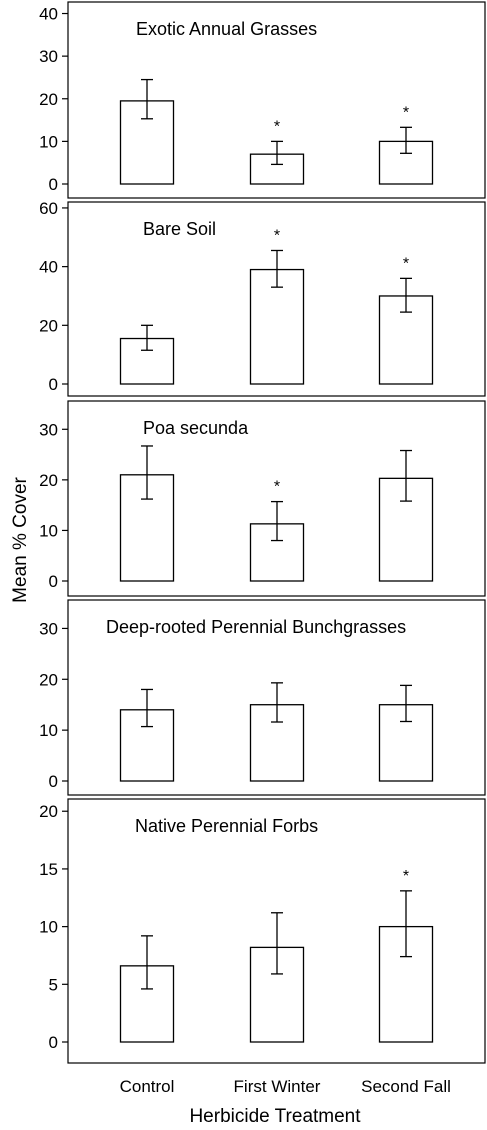  Describe the element at coordinates (147, 1086) in the screenshot. I see `category-label: Control` at that location.